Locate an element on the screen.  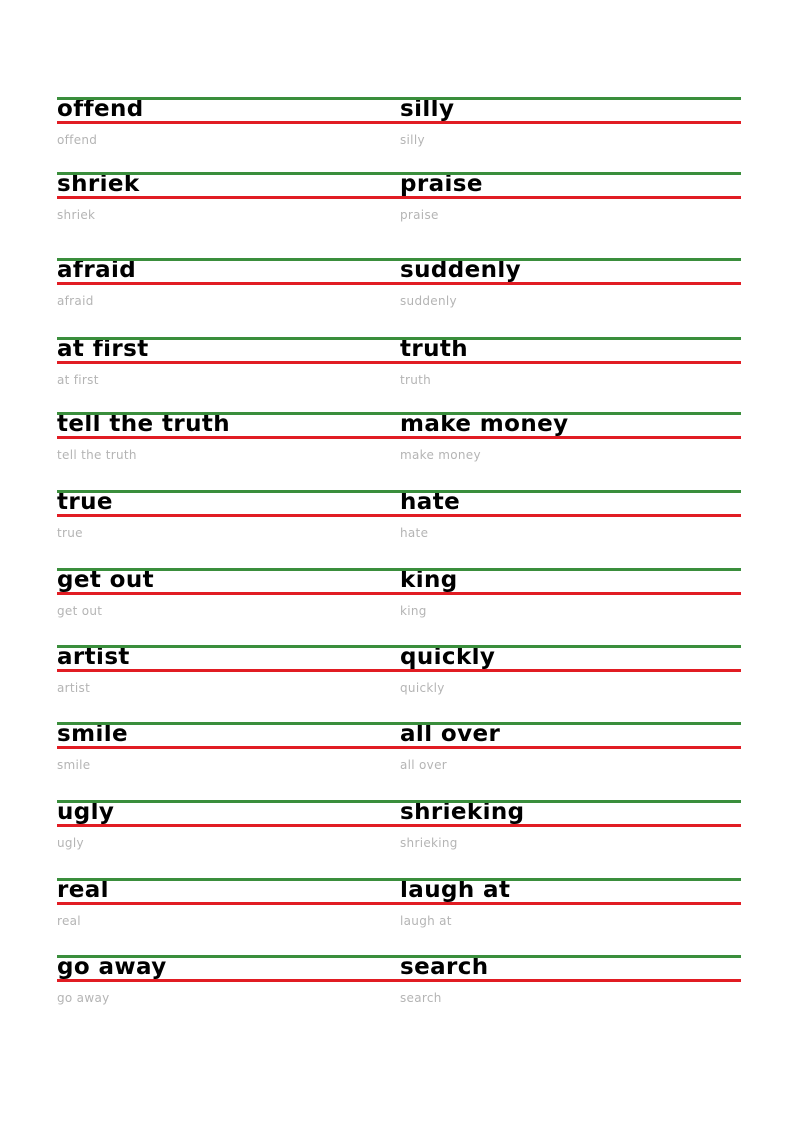
vocab-row: shriek praise shriek praise is located at coordinates (399, 198).